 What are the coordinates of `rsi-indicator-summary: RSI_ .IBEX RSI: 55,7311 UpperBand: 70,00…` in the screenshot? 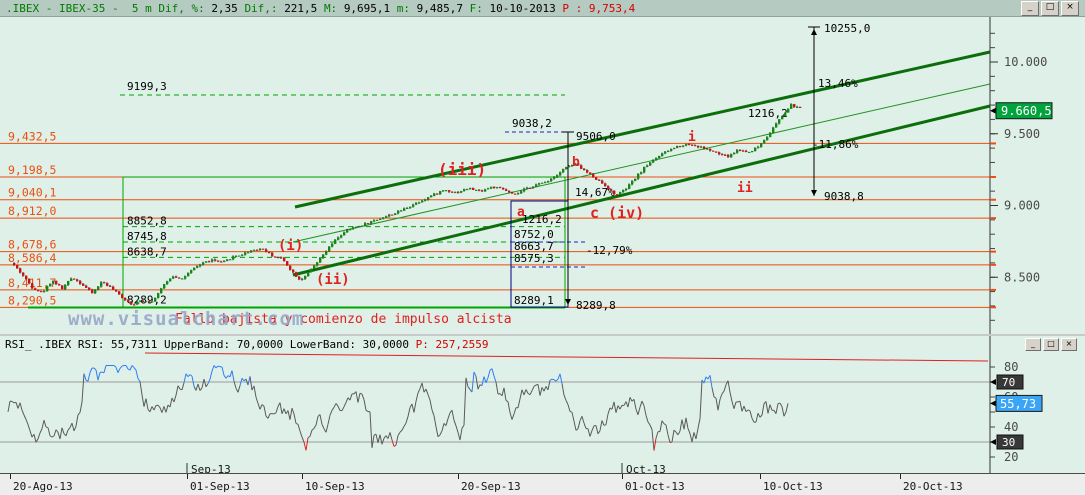 It's located at (246, 344).